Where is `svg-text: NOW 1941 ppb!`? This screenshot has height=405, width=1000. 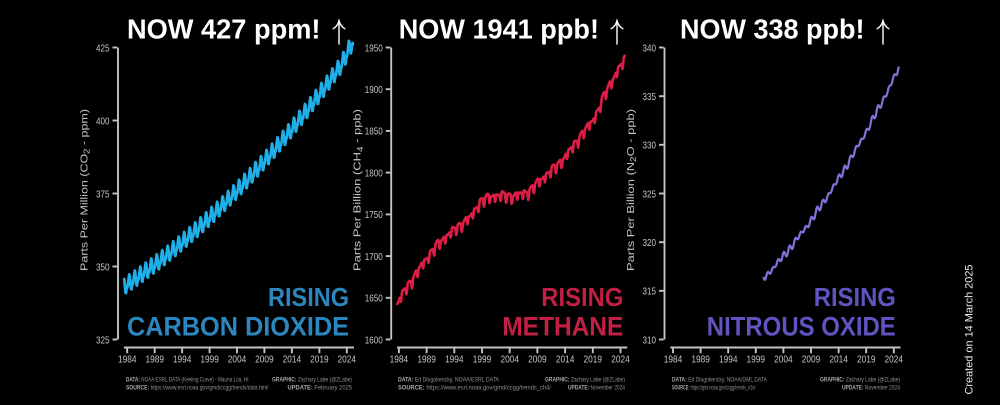
svg-text: NOW 1941 ppb! is located at coordinates (499, 29).